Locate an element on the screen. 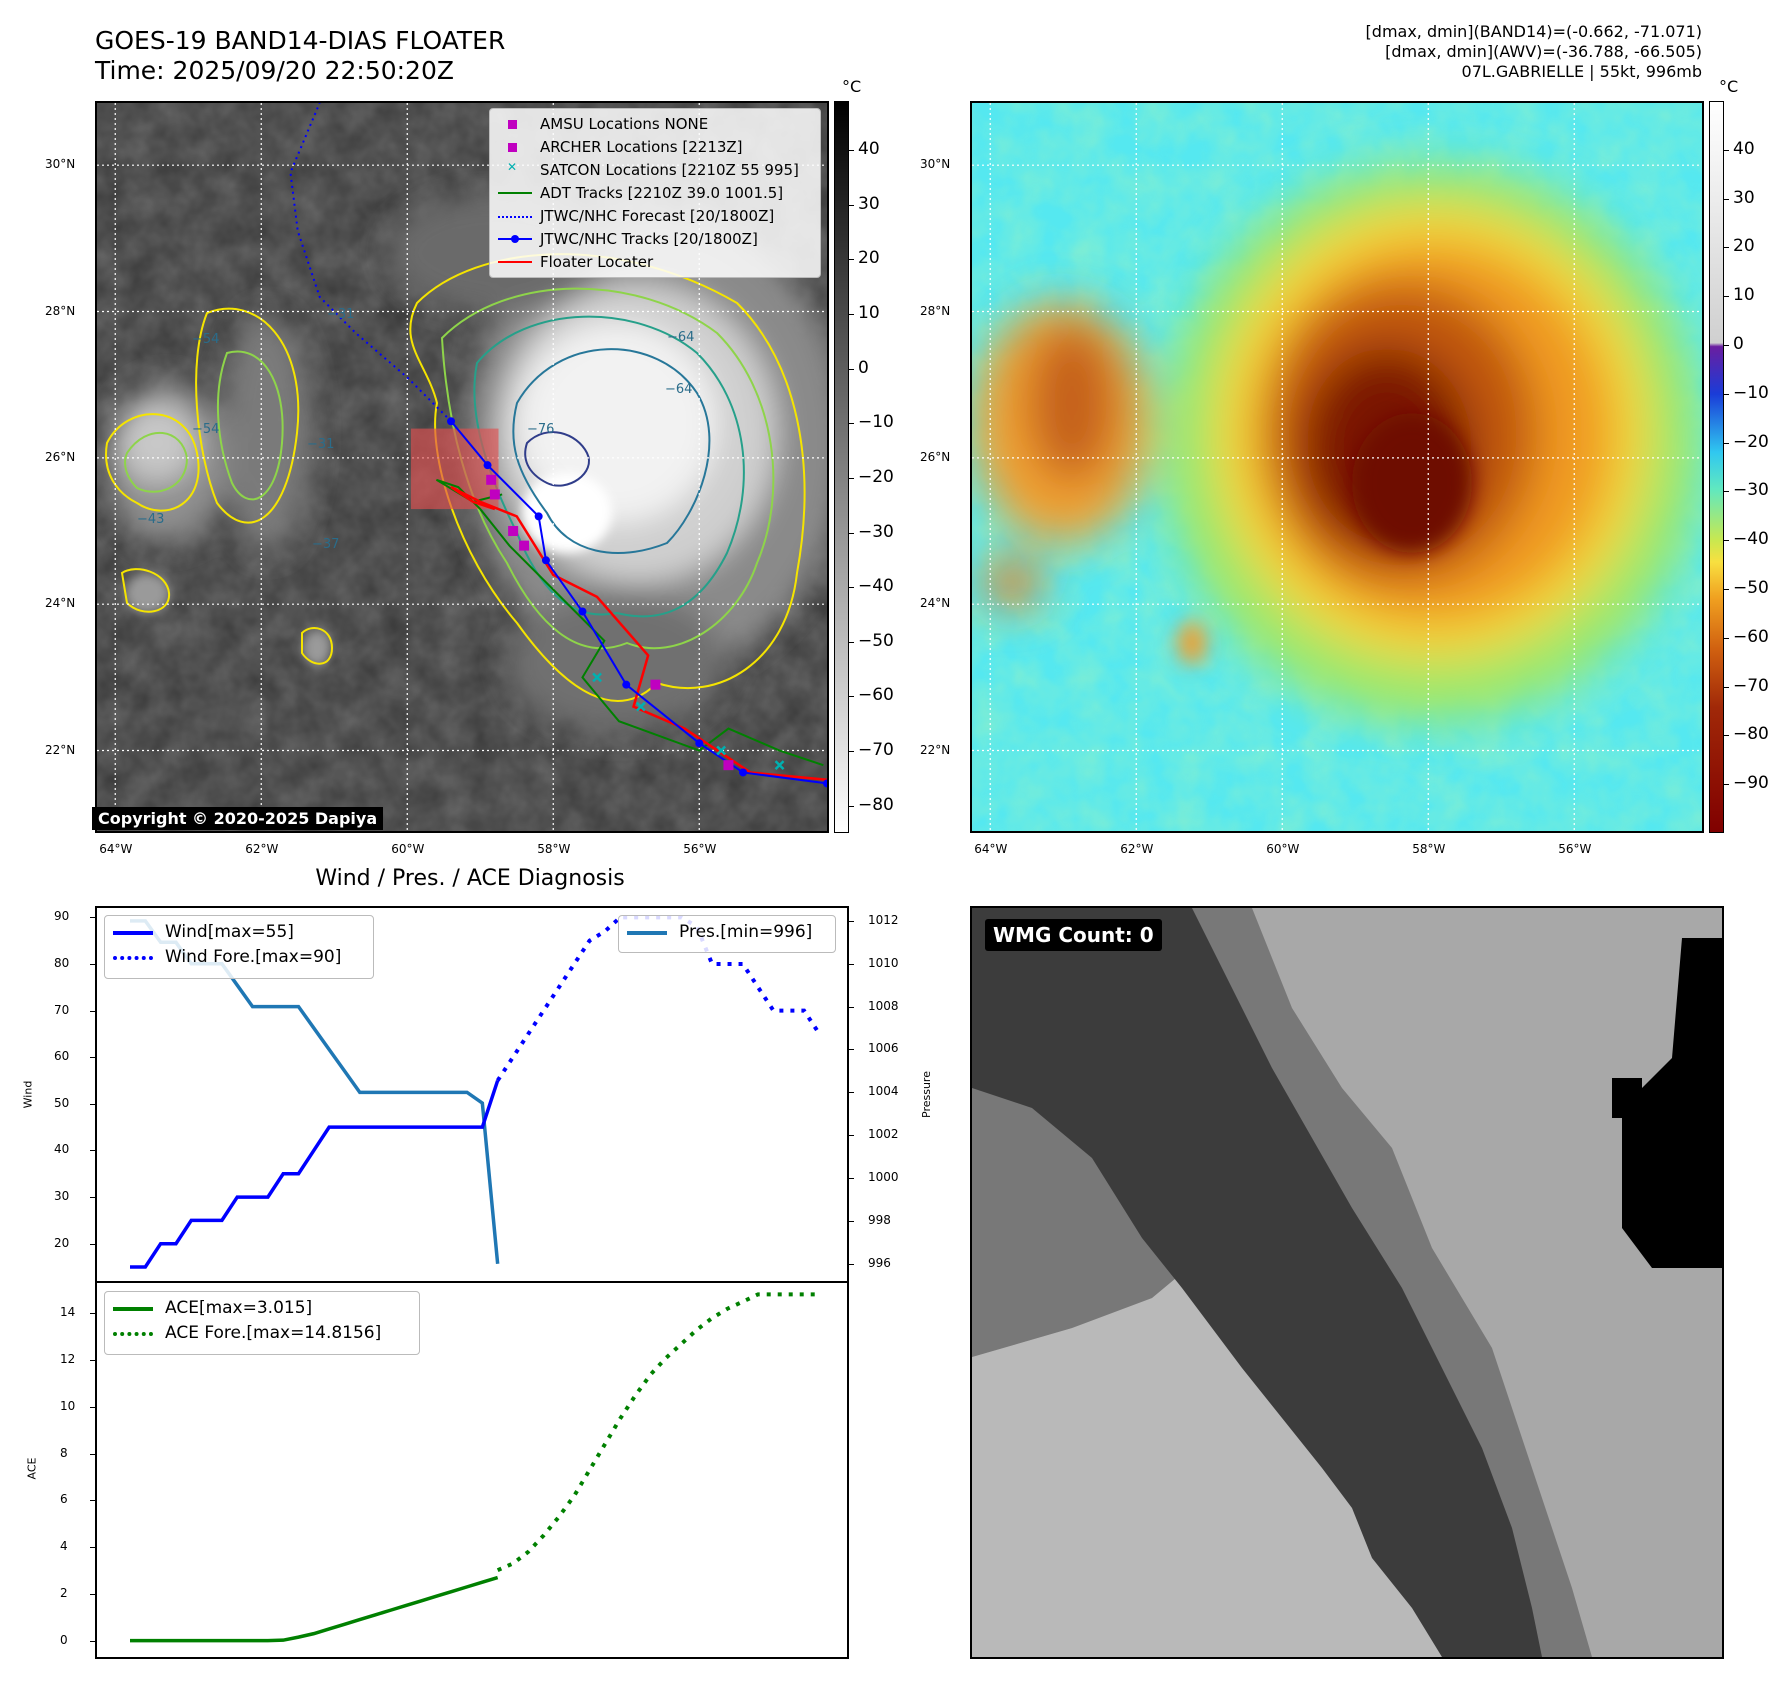 Image resolution: width=1788 pixels, height=1690 pixels. ace-tick-6: 2 is located at coordinates (64, 1592).